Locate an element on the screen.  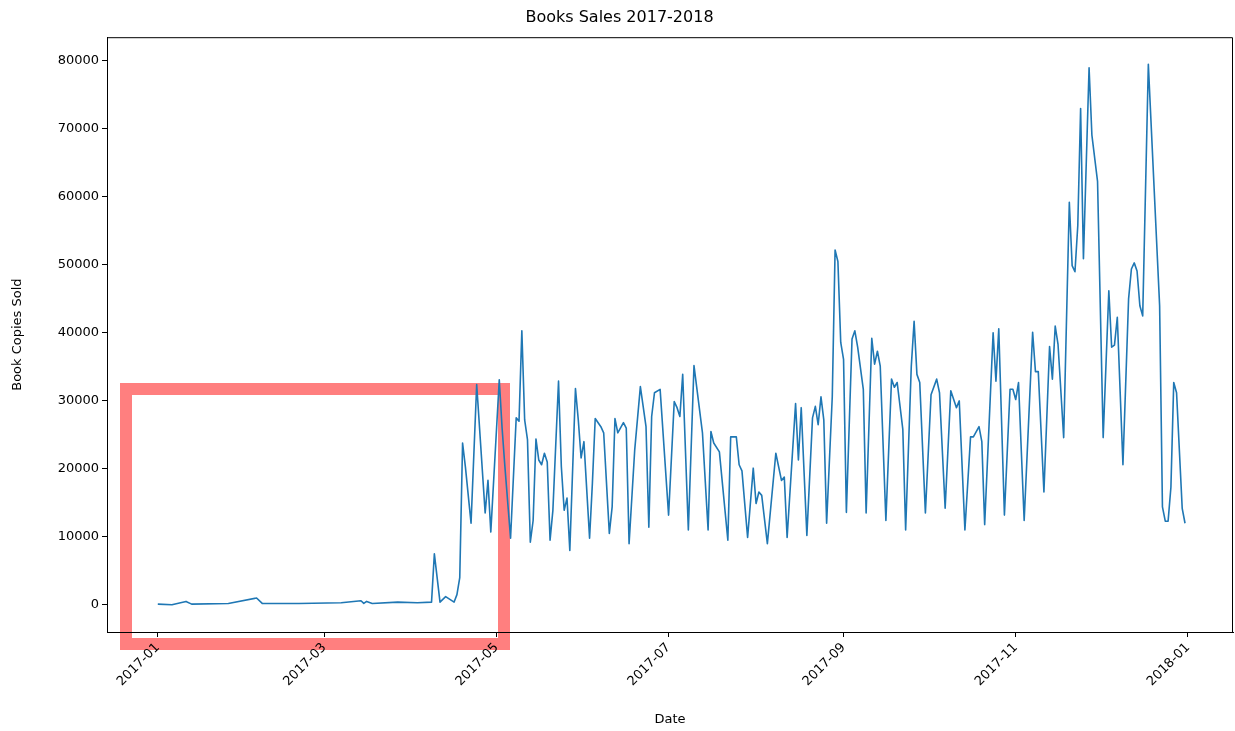
y-tick-label: 50000 is located at coordinates (78, 264).